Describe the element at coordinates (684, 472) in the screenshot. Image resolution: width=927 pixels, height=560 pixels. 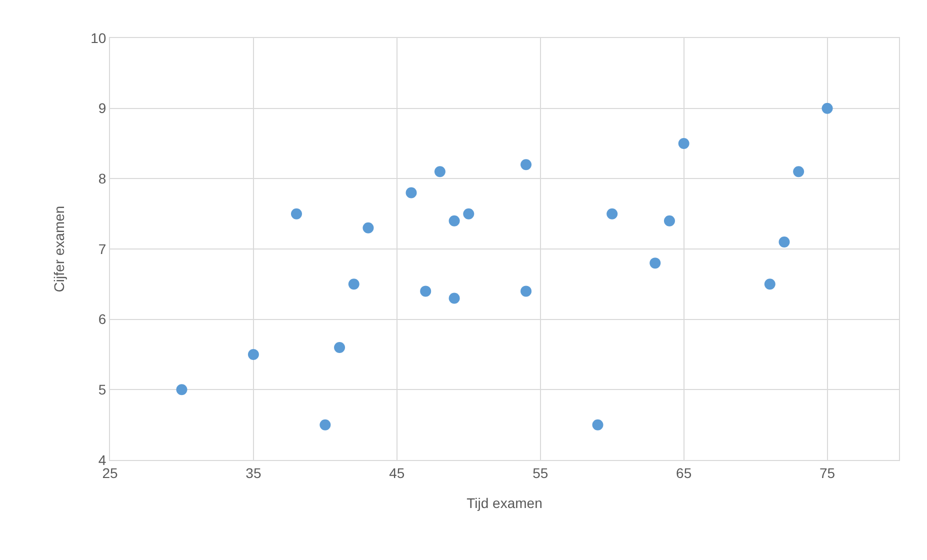
I see `x-tick-label: 65` at that location.